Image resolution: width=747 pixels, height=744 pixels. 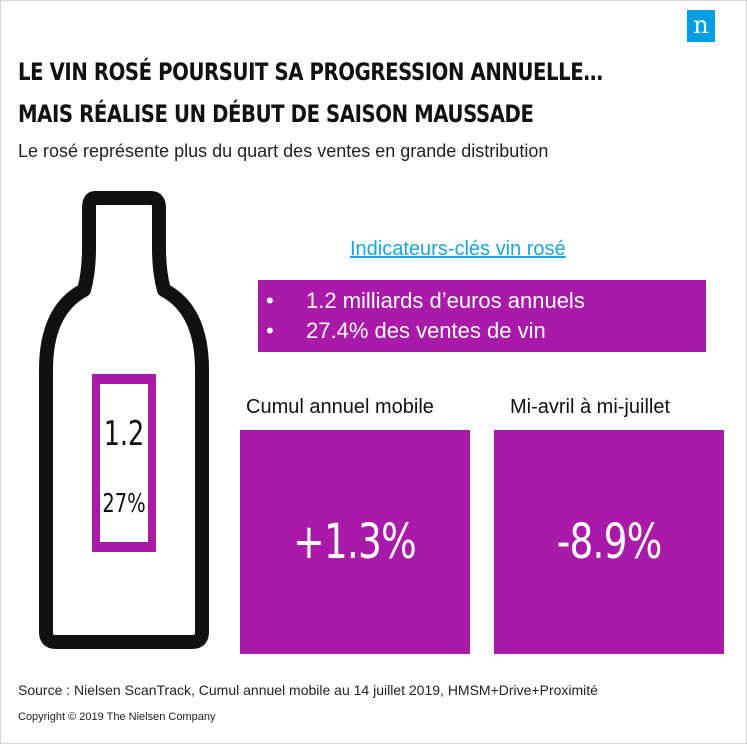 I want to click on card-label-annual: Cumul annuel mobile, so click(x=340, y=407).